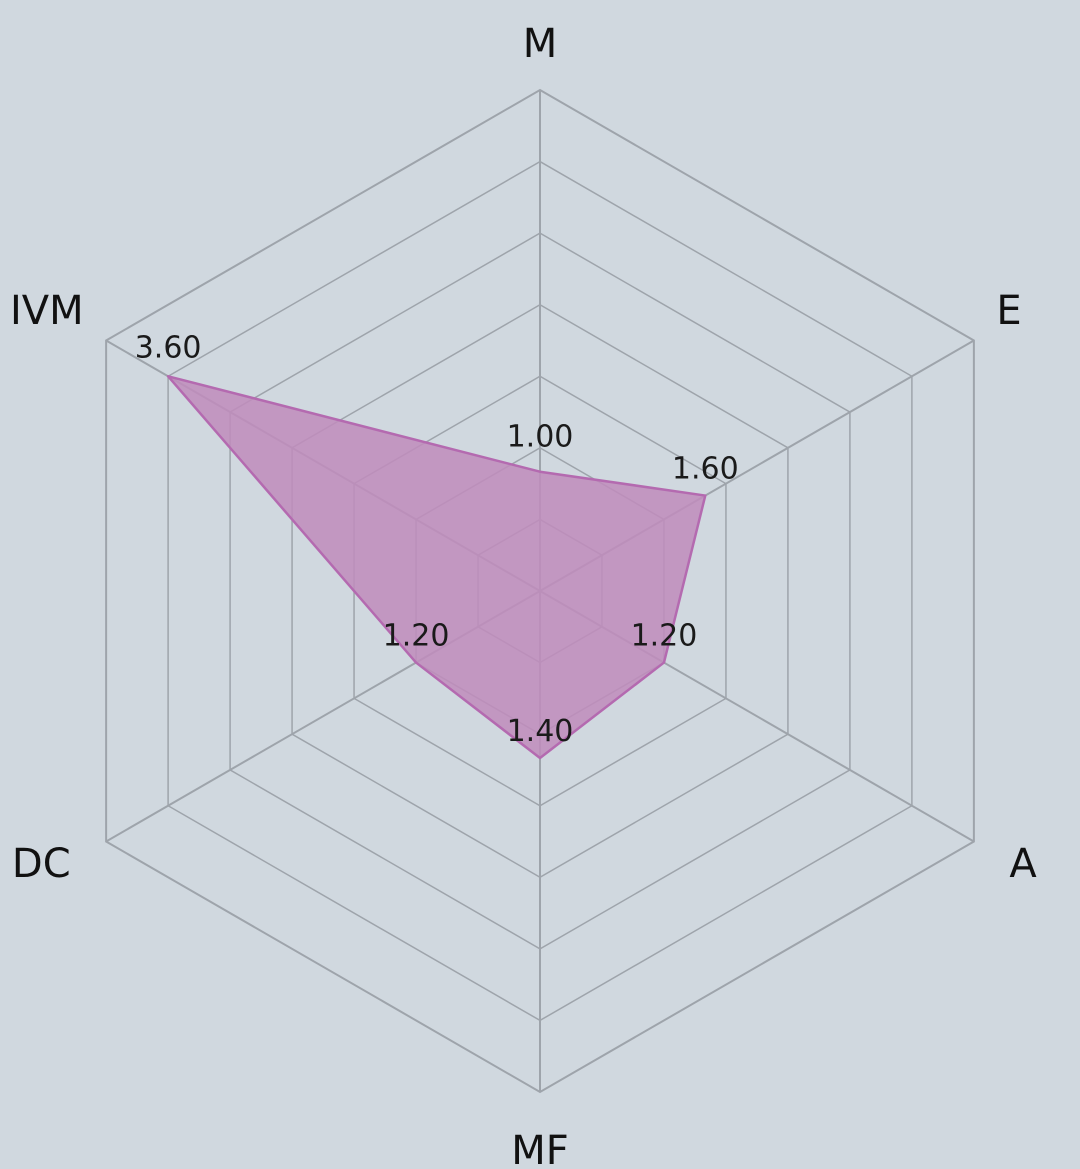  Describe the element at coordinates (540, 44) in the screenshot. I see `axis-label-m: M` at that location.